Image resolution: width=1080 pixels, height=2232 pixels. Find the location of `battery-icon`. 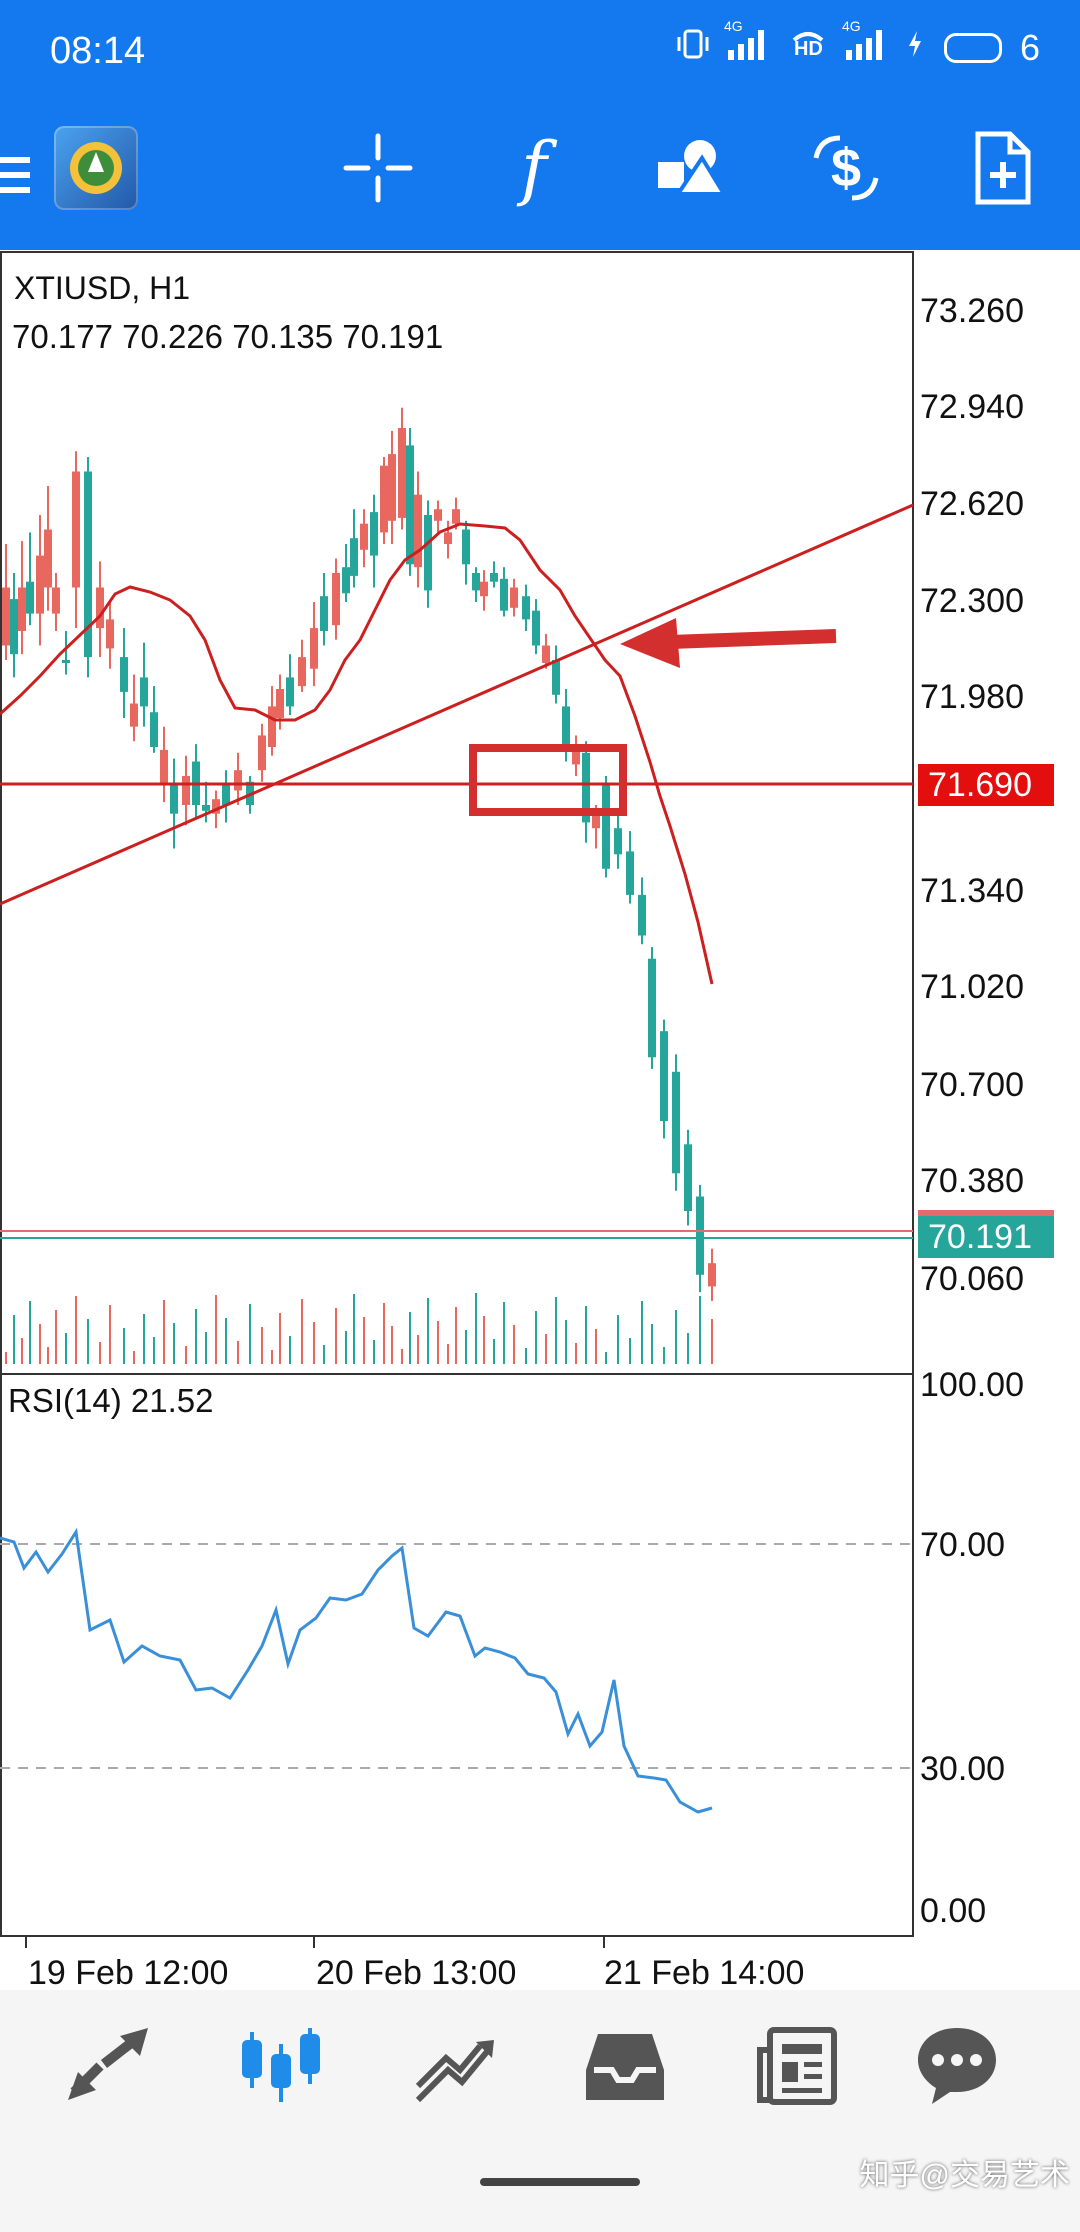

battery-icon is located at coordinates (972, 48).